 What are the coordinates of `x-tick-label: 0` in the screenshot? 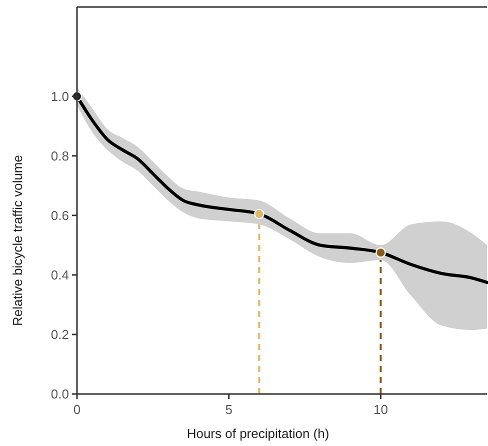 It's located at (77, 409).